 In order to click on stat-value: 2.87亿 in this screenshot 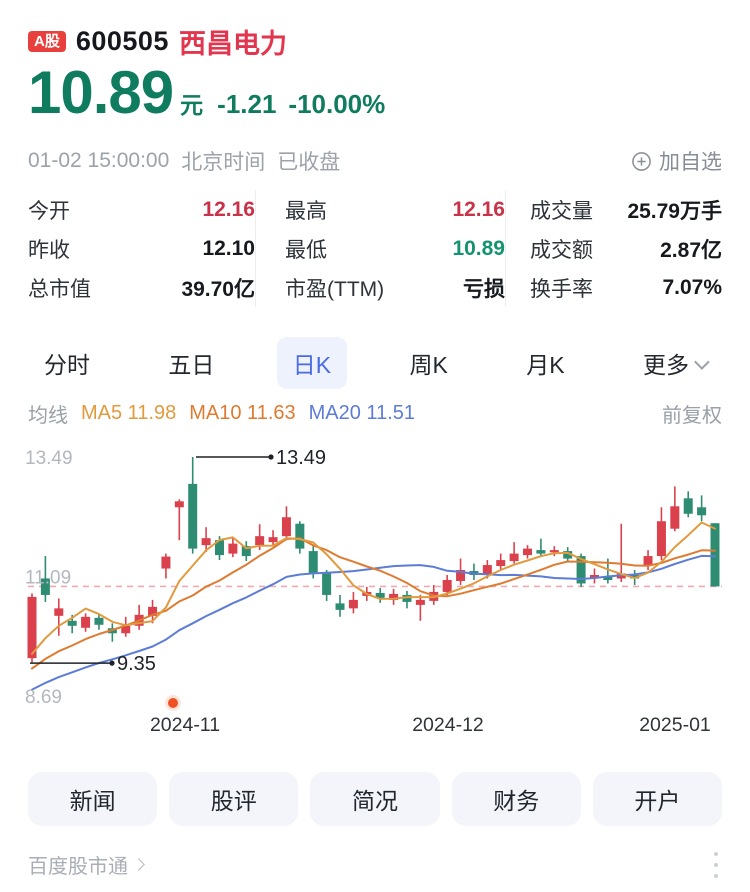, I will do `click(691, 250)`.